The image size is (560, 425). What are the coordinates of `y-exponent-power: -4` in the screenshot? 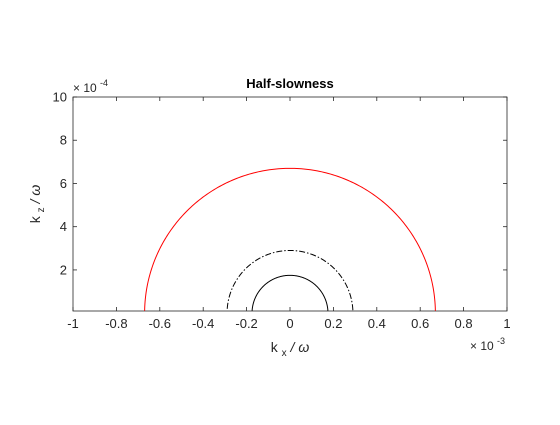 It's located at (104, 83).